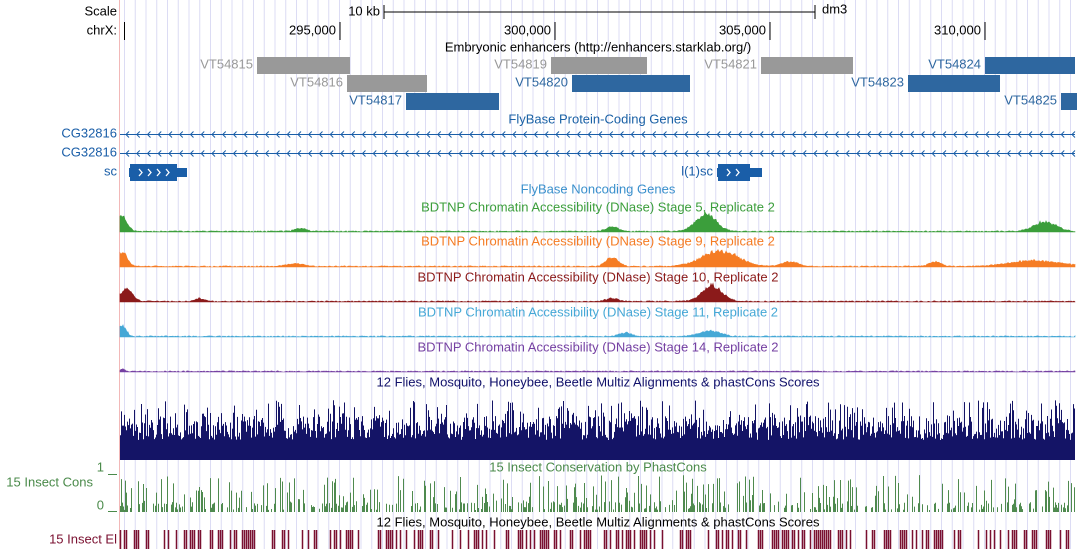  What do you see at coordinates (520, 63) in the screenshot?
I see `enhancer-label: VT54819` at bounding box center [520, 63].